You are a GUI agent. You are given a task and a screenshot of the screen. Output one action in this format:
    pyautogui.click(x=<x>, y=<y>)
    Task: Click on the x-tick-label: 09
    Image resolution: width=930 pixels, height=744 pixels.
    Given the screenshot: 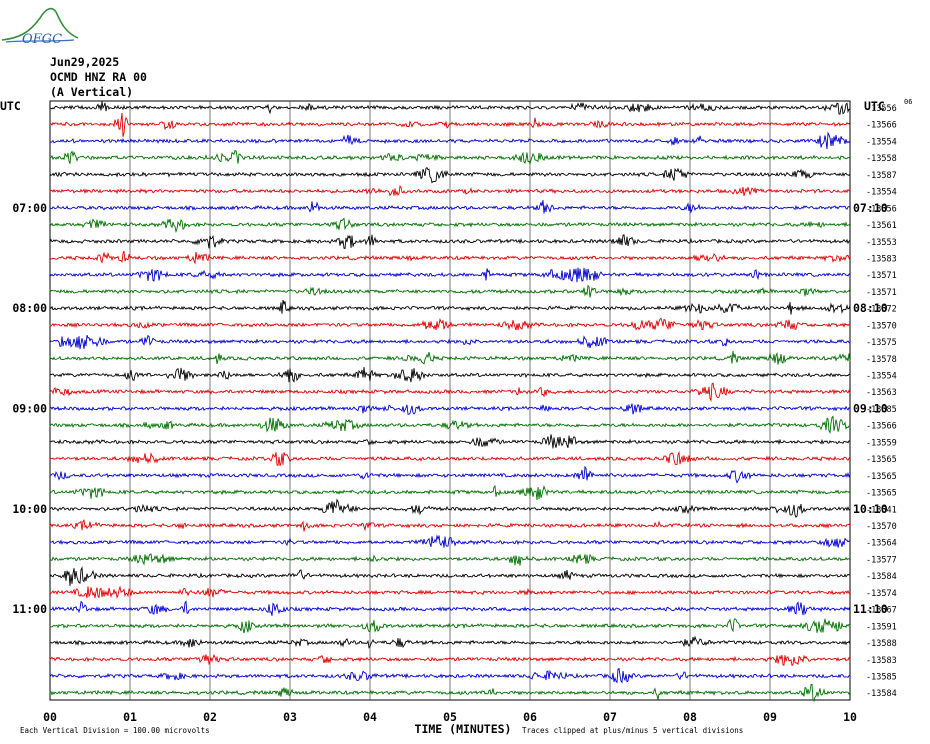 What is the action you would take?
    pyautogui.click(x=770, y=717)
    